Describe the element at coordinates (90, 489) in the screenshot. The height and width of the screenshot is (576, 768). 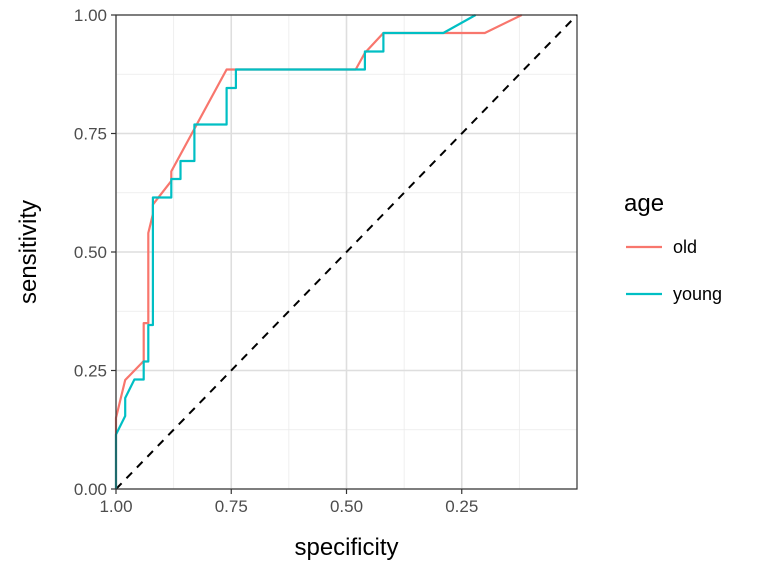
I see `y-tick-label: 0.00` at that location.